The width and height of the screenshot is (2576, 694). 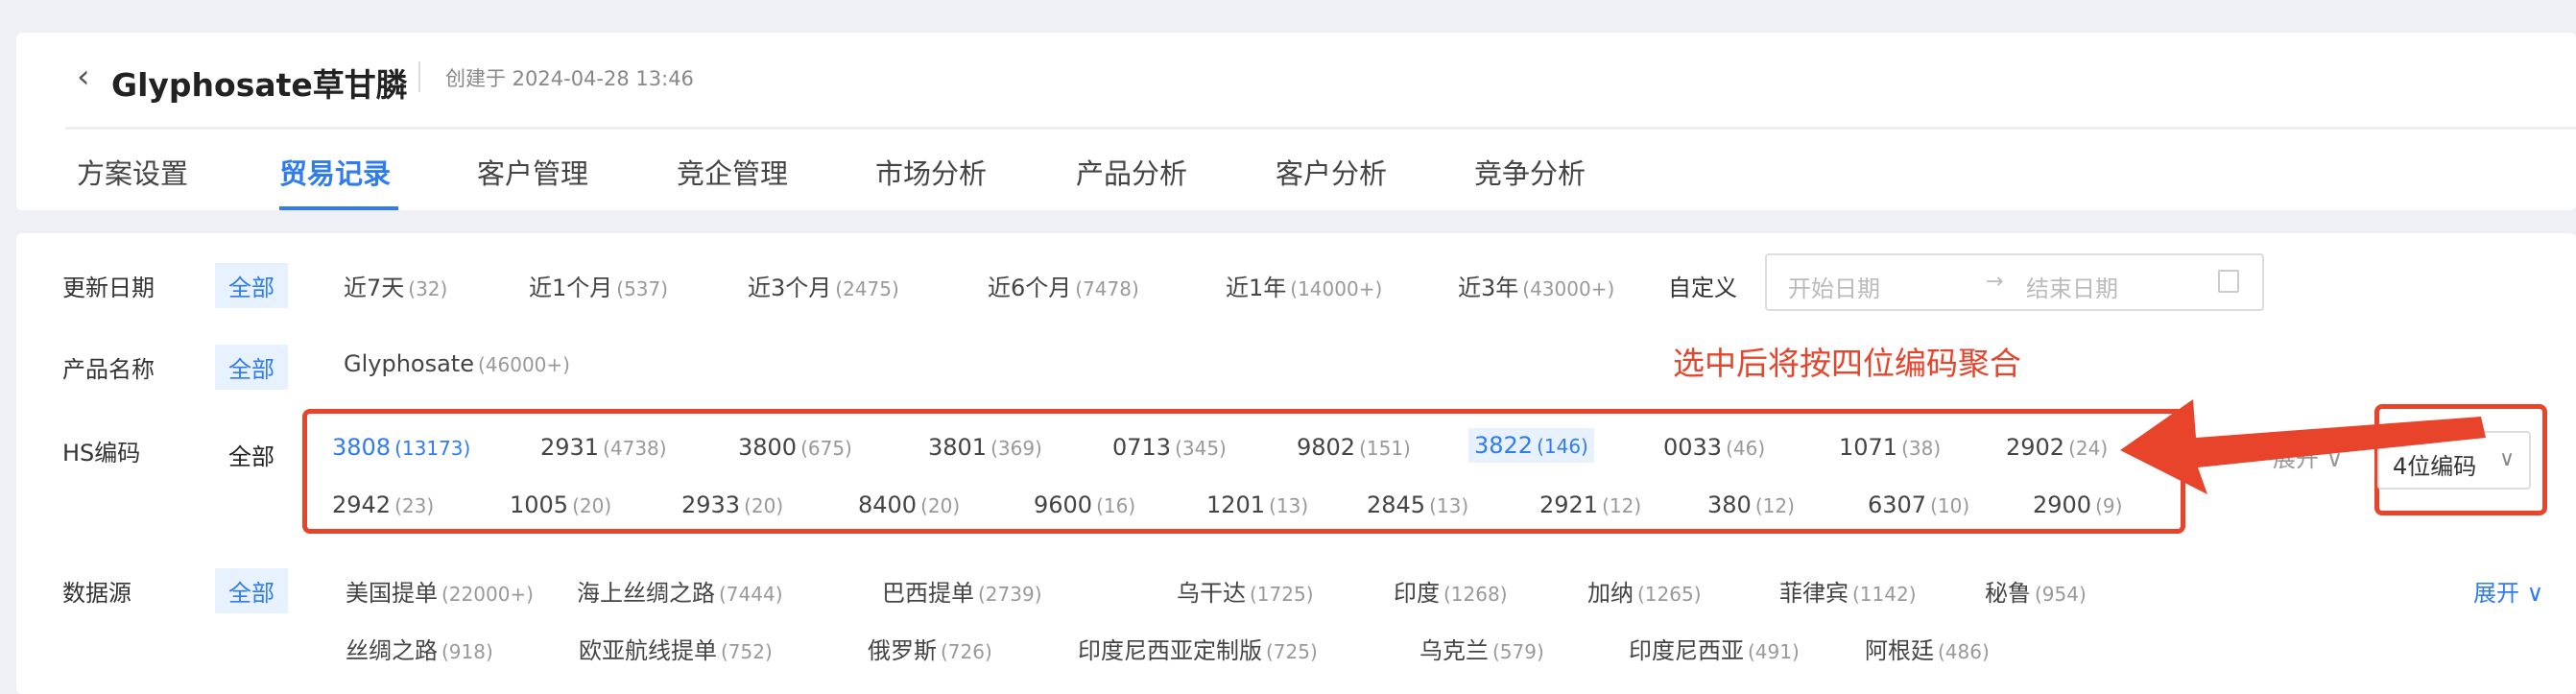 What do you see at coordinates (533, 173) in the screenshot?
I see `tab-2: 客户管理` at bounding box center [533, 173].